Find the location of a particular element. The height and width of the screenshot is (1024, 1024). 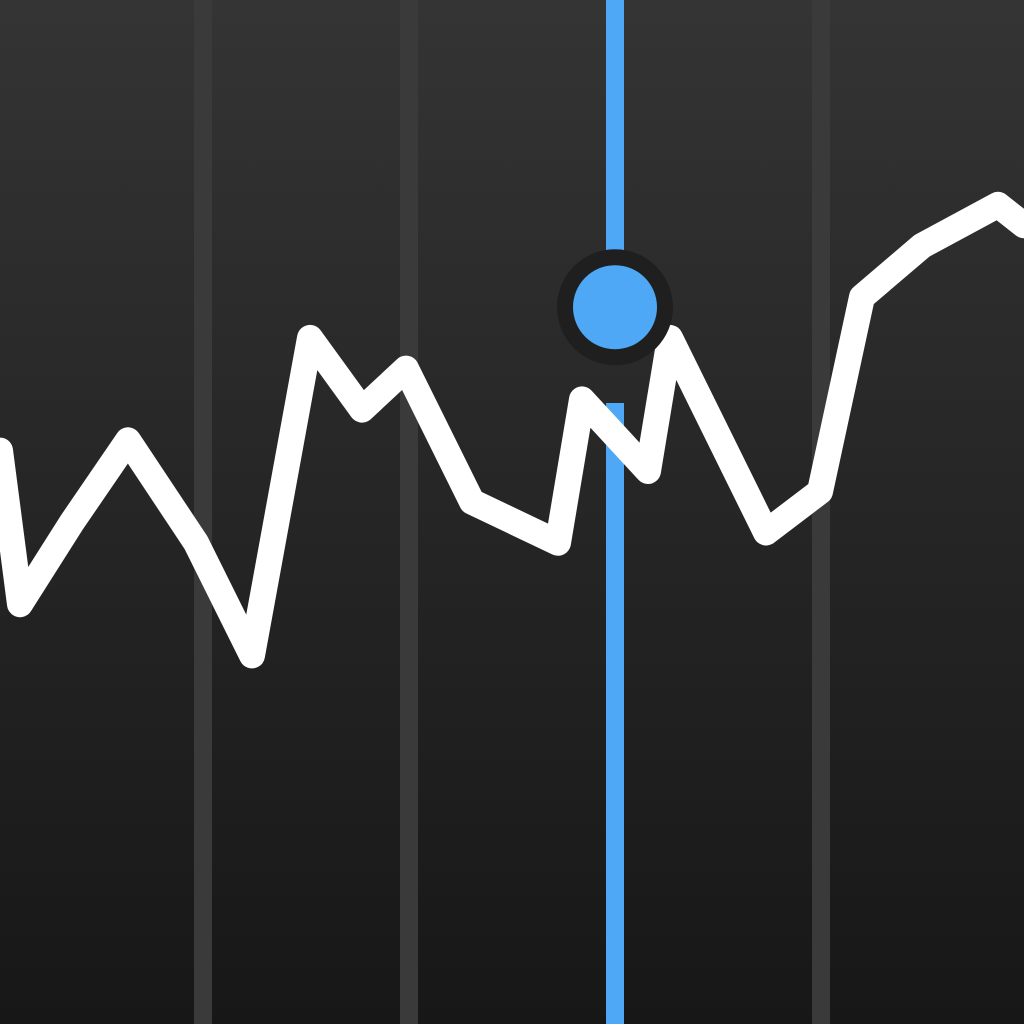

cursor-marker-dot is located at coordinates (615, 307).